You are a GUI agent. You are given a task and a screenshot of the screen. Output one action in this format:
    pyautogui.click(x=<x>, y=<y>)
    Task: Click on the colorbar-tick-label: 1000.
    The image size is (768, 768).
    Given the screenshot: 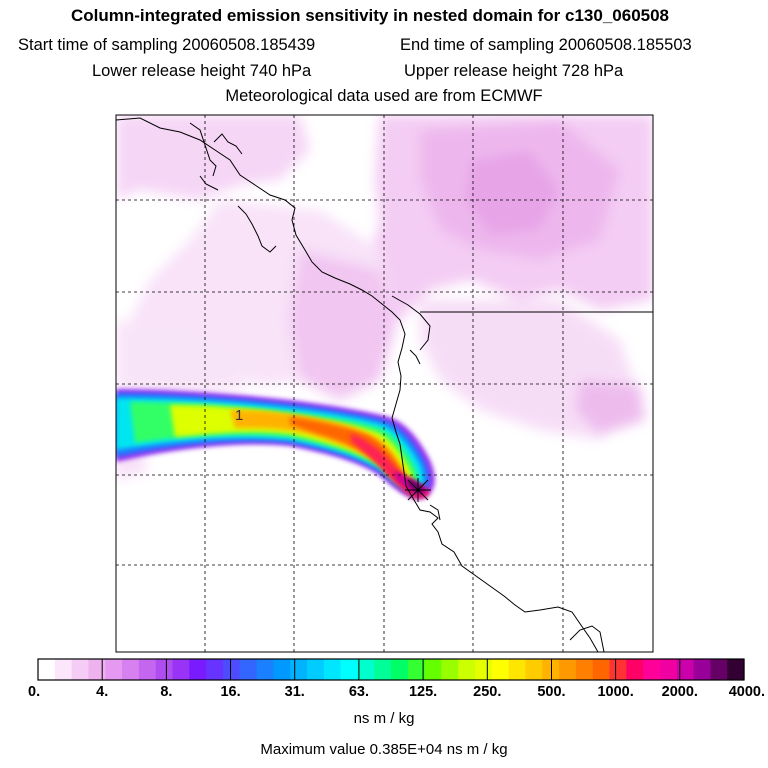 What is the action you would take?
    pyautogui.click(x=615, y=692)
    